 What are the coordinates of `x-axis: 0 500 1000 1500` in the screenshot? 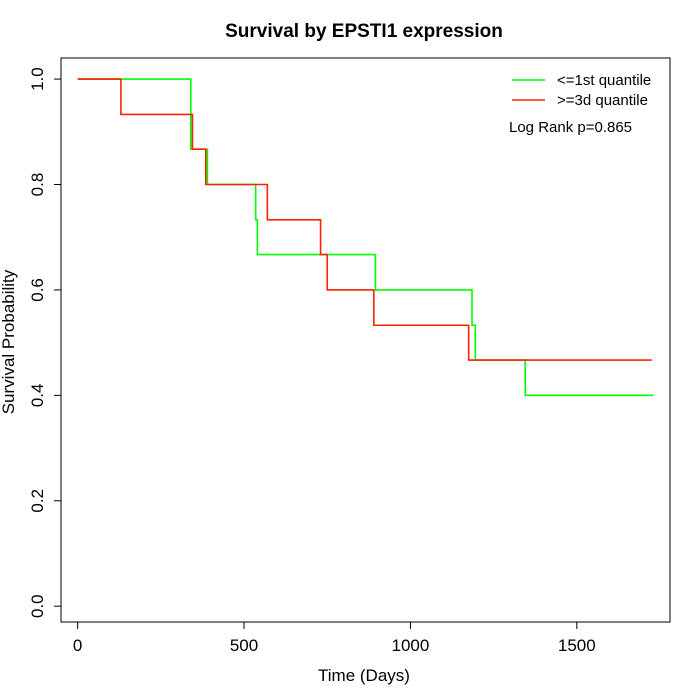 It's located at (334, 638).